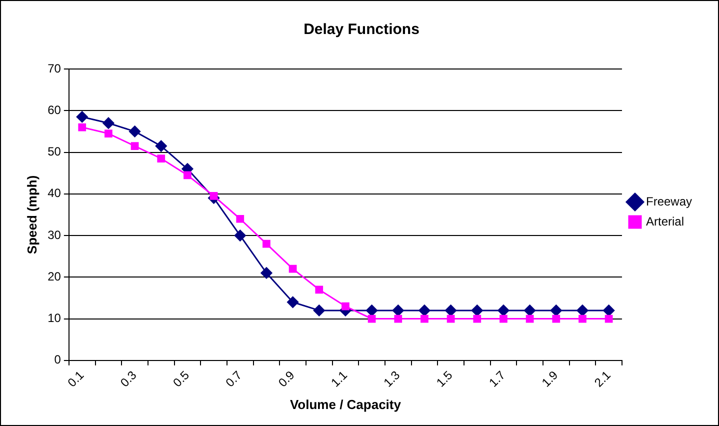  What do you see at coordinates (233, 379) in the screenshot?
I see `x-tick-label: 0.7` at bounding box center [233, 379].